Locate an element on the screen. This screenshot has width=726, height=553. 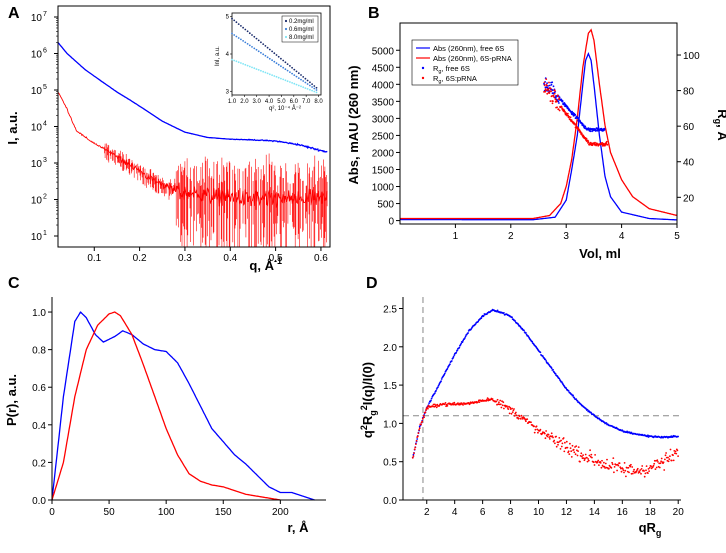
panel-d-data is located at coordinates (542, 398).